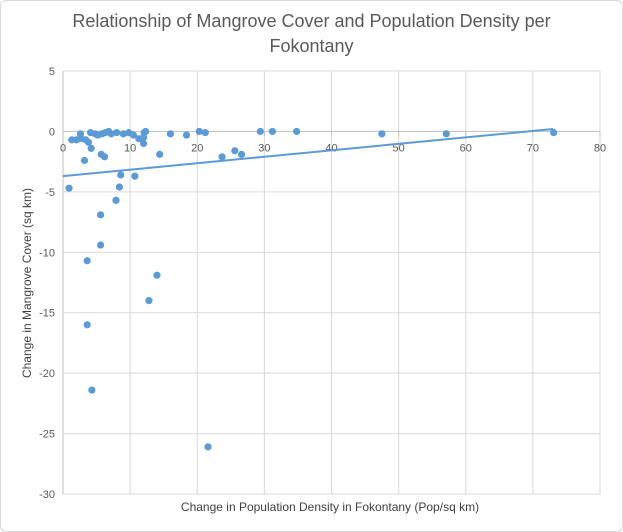 This screenshot has width=623, height=532. What do you see at coordinates (52, 72) in the screenshot?
I see `y-tick-label: 5` at bounding box center [52, 72].